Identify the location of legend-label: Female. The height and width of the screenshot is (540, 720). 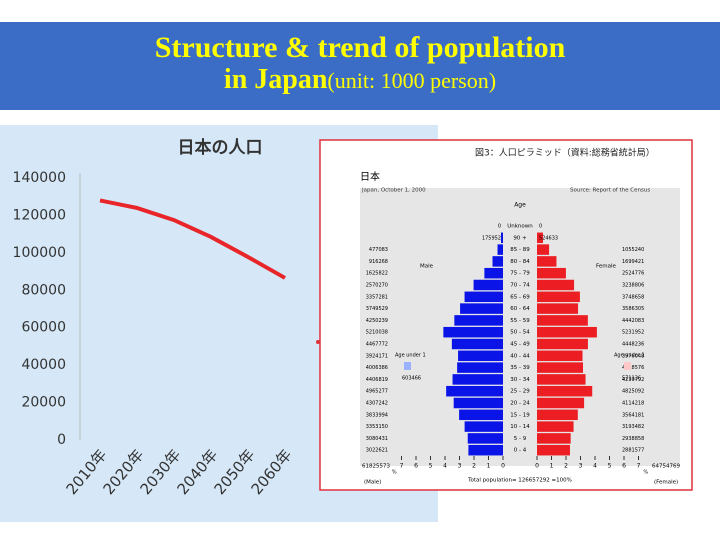
(606, 267).